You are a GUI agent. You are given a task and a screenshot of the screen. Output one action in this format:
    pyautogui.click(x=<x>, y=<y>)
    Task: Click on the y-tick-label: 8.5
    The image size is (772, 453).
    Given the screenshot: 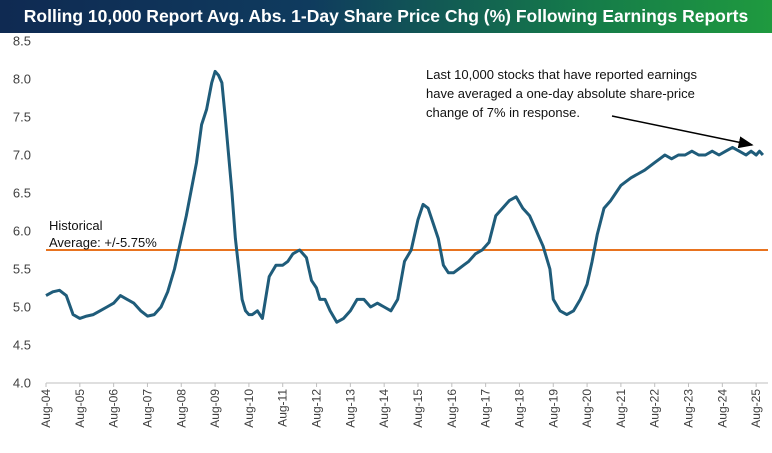 What is the action you would take?
    pyautogui.click(x=22, y=41)
    